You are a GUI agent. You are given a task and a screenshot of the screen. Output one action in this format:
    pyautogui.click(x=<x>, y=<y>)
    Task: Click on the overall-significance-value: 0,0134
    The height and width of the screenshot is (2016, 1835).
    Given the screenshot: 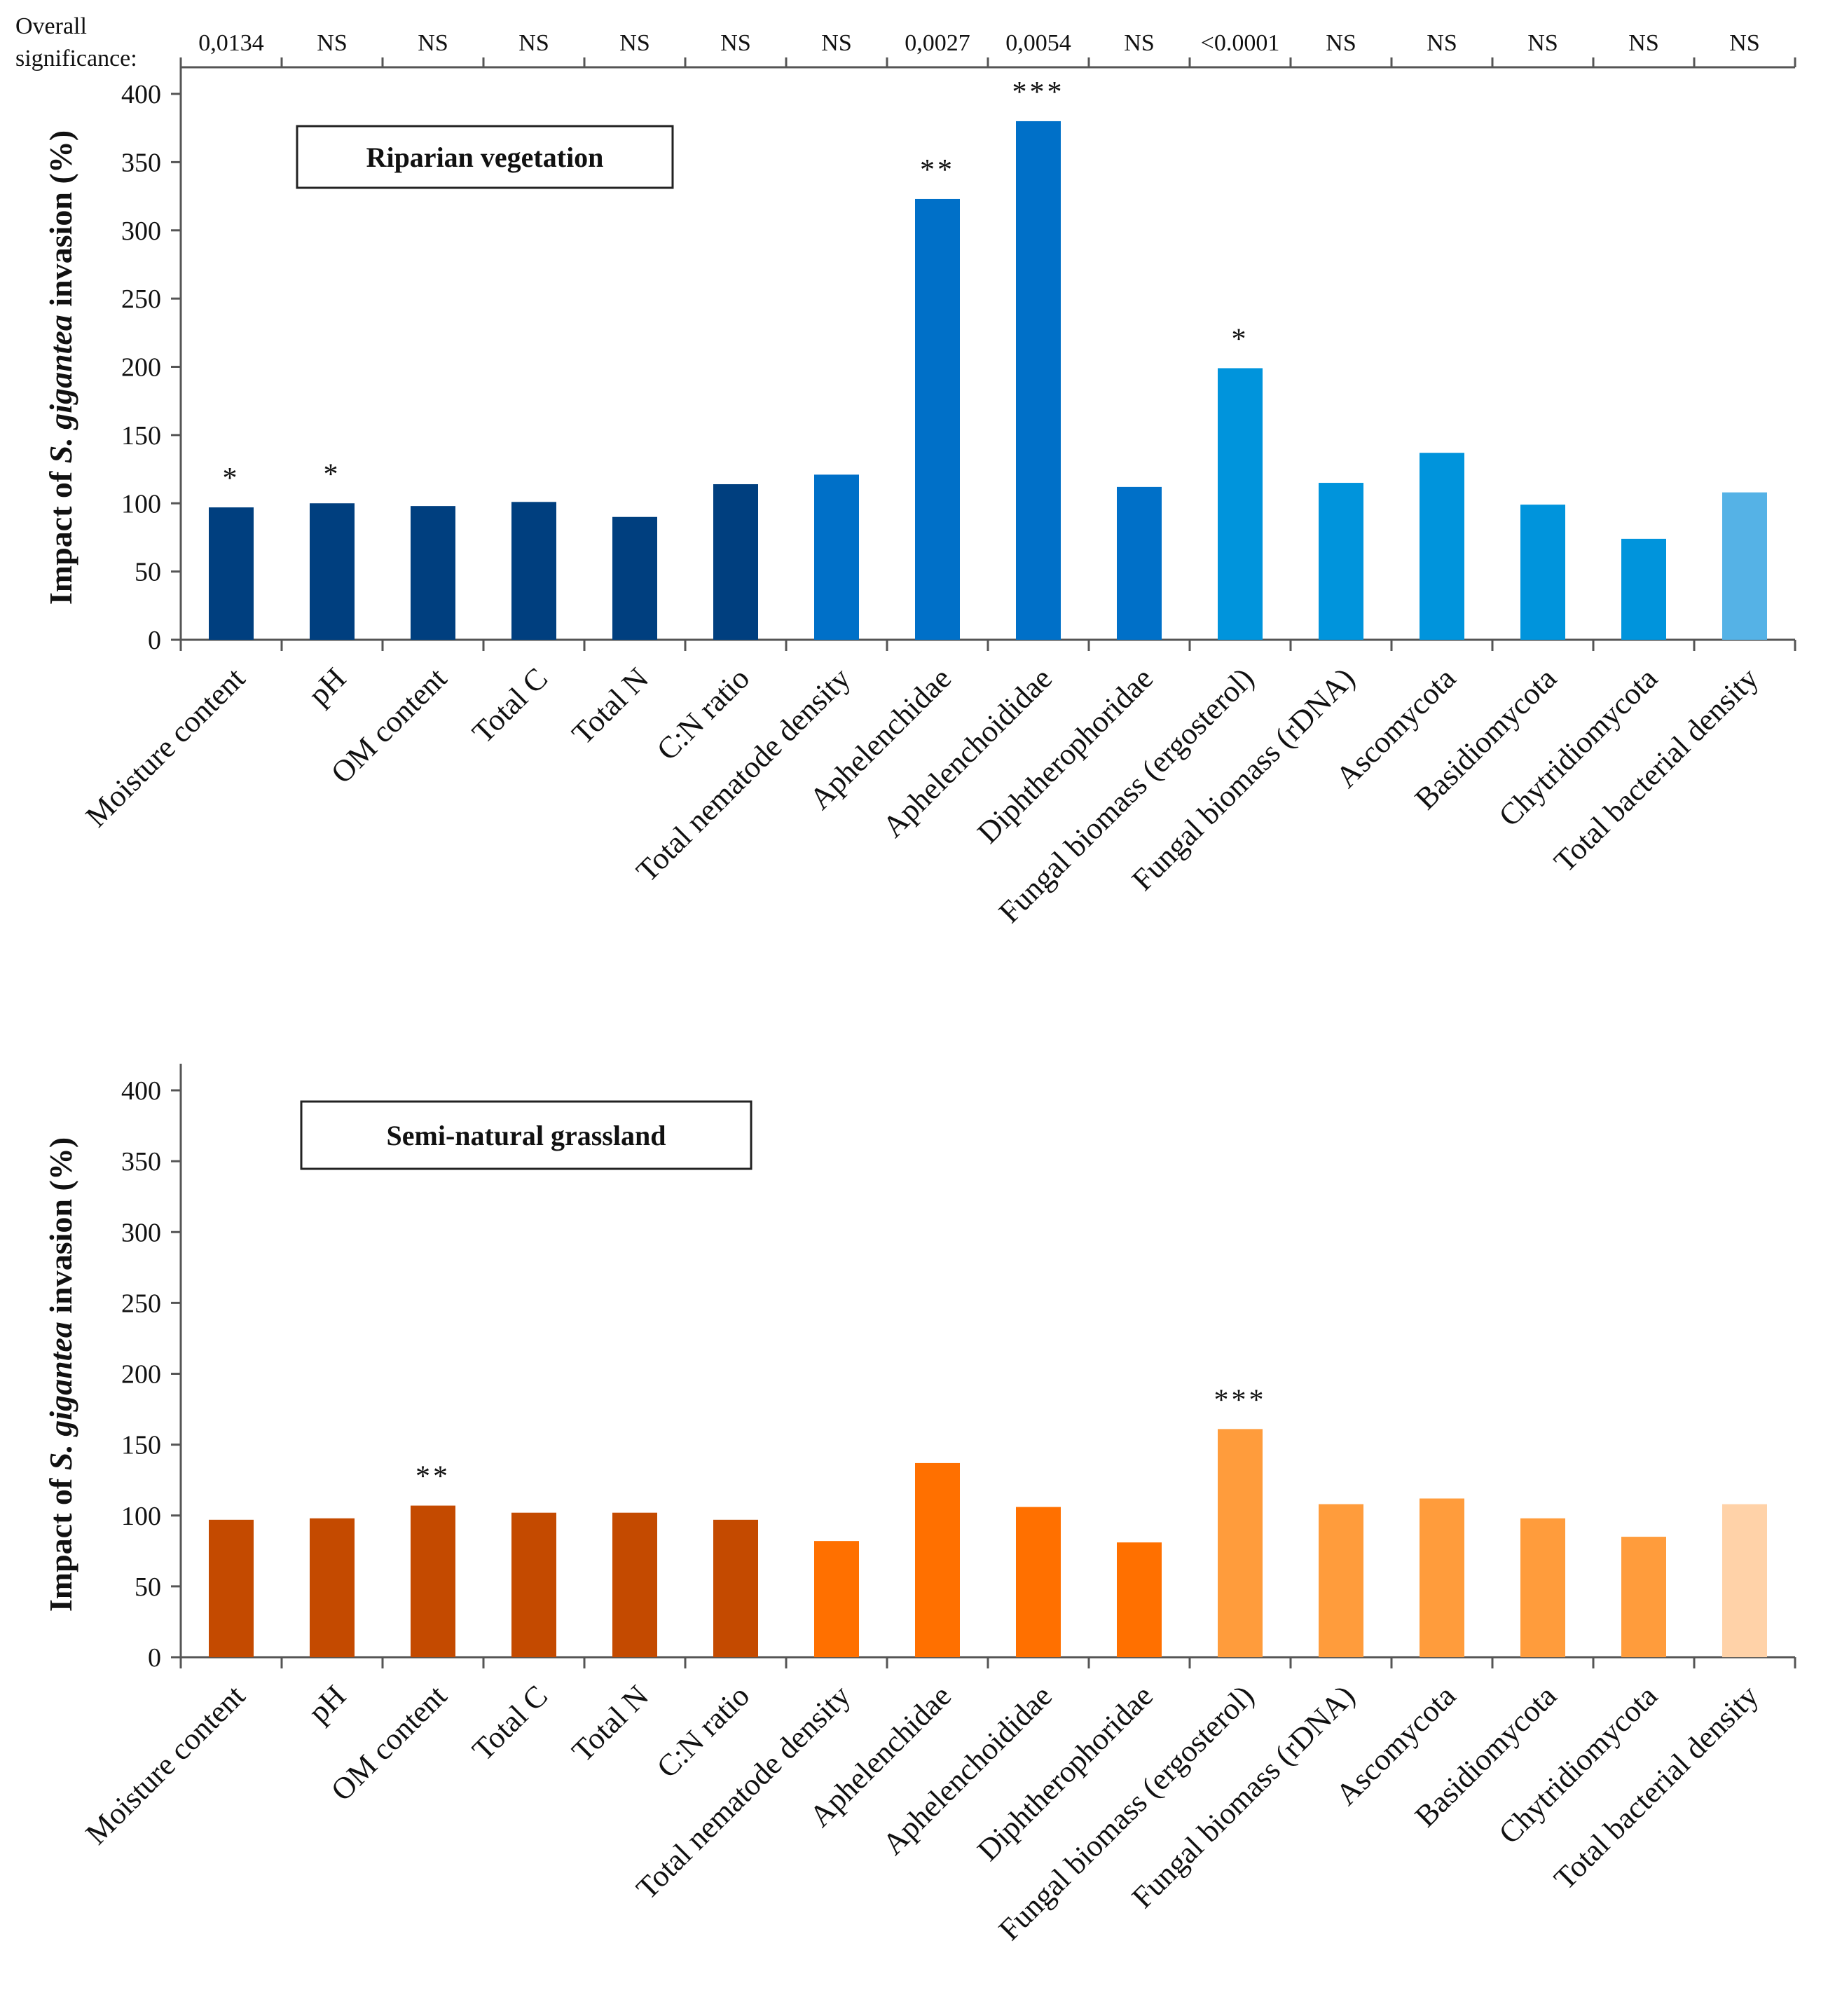 What is the action you would take?
    pyautogui.click(x=231, y=43)
    